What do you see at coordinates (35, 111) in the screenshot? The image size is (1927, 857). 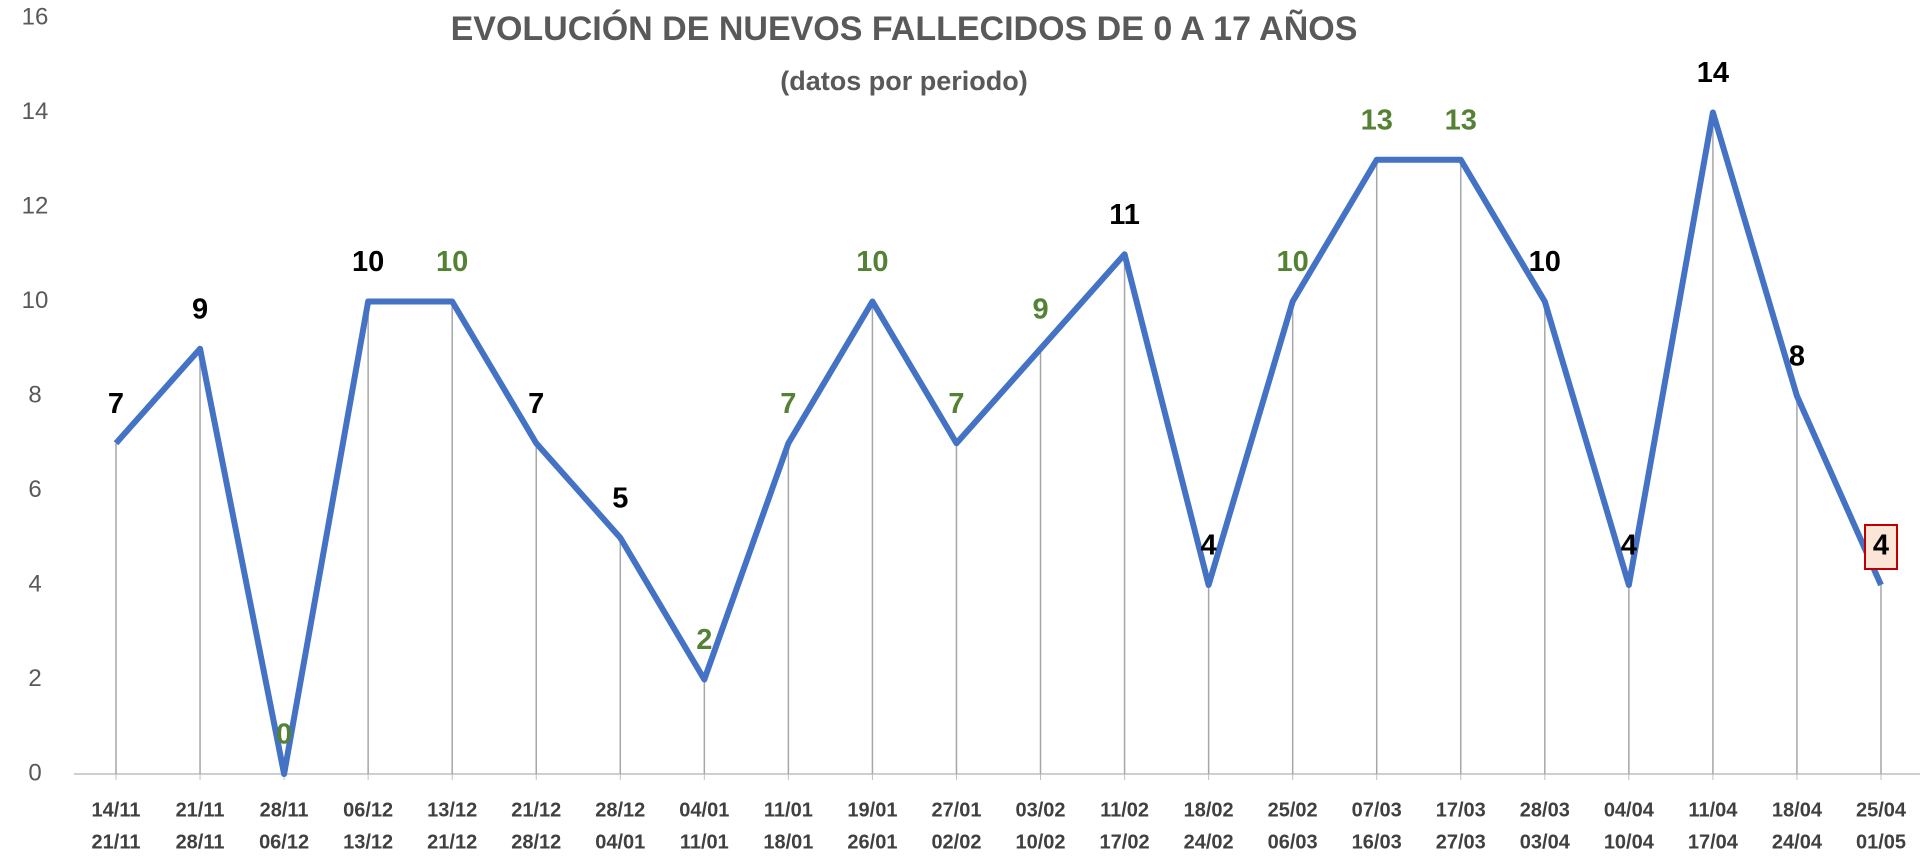 I see `y-tick-label: 14` at bounding box center [35, 111].